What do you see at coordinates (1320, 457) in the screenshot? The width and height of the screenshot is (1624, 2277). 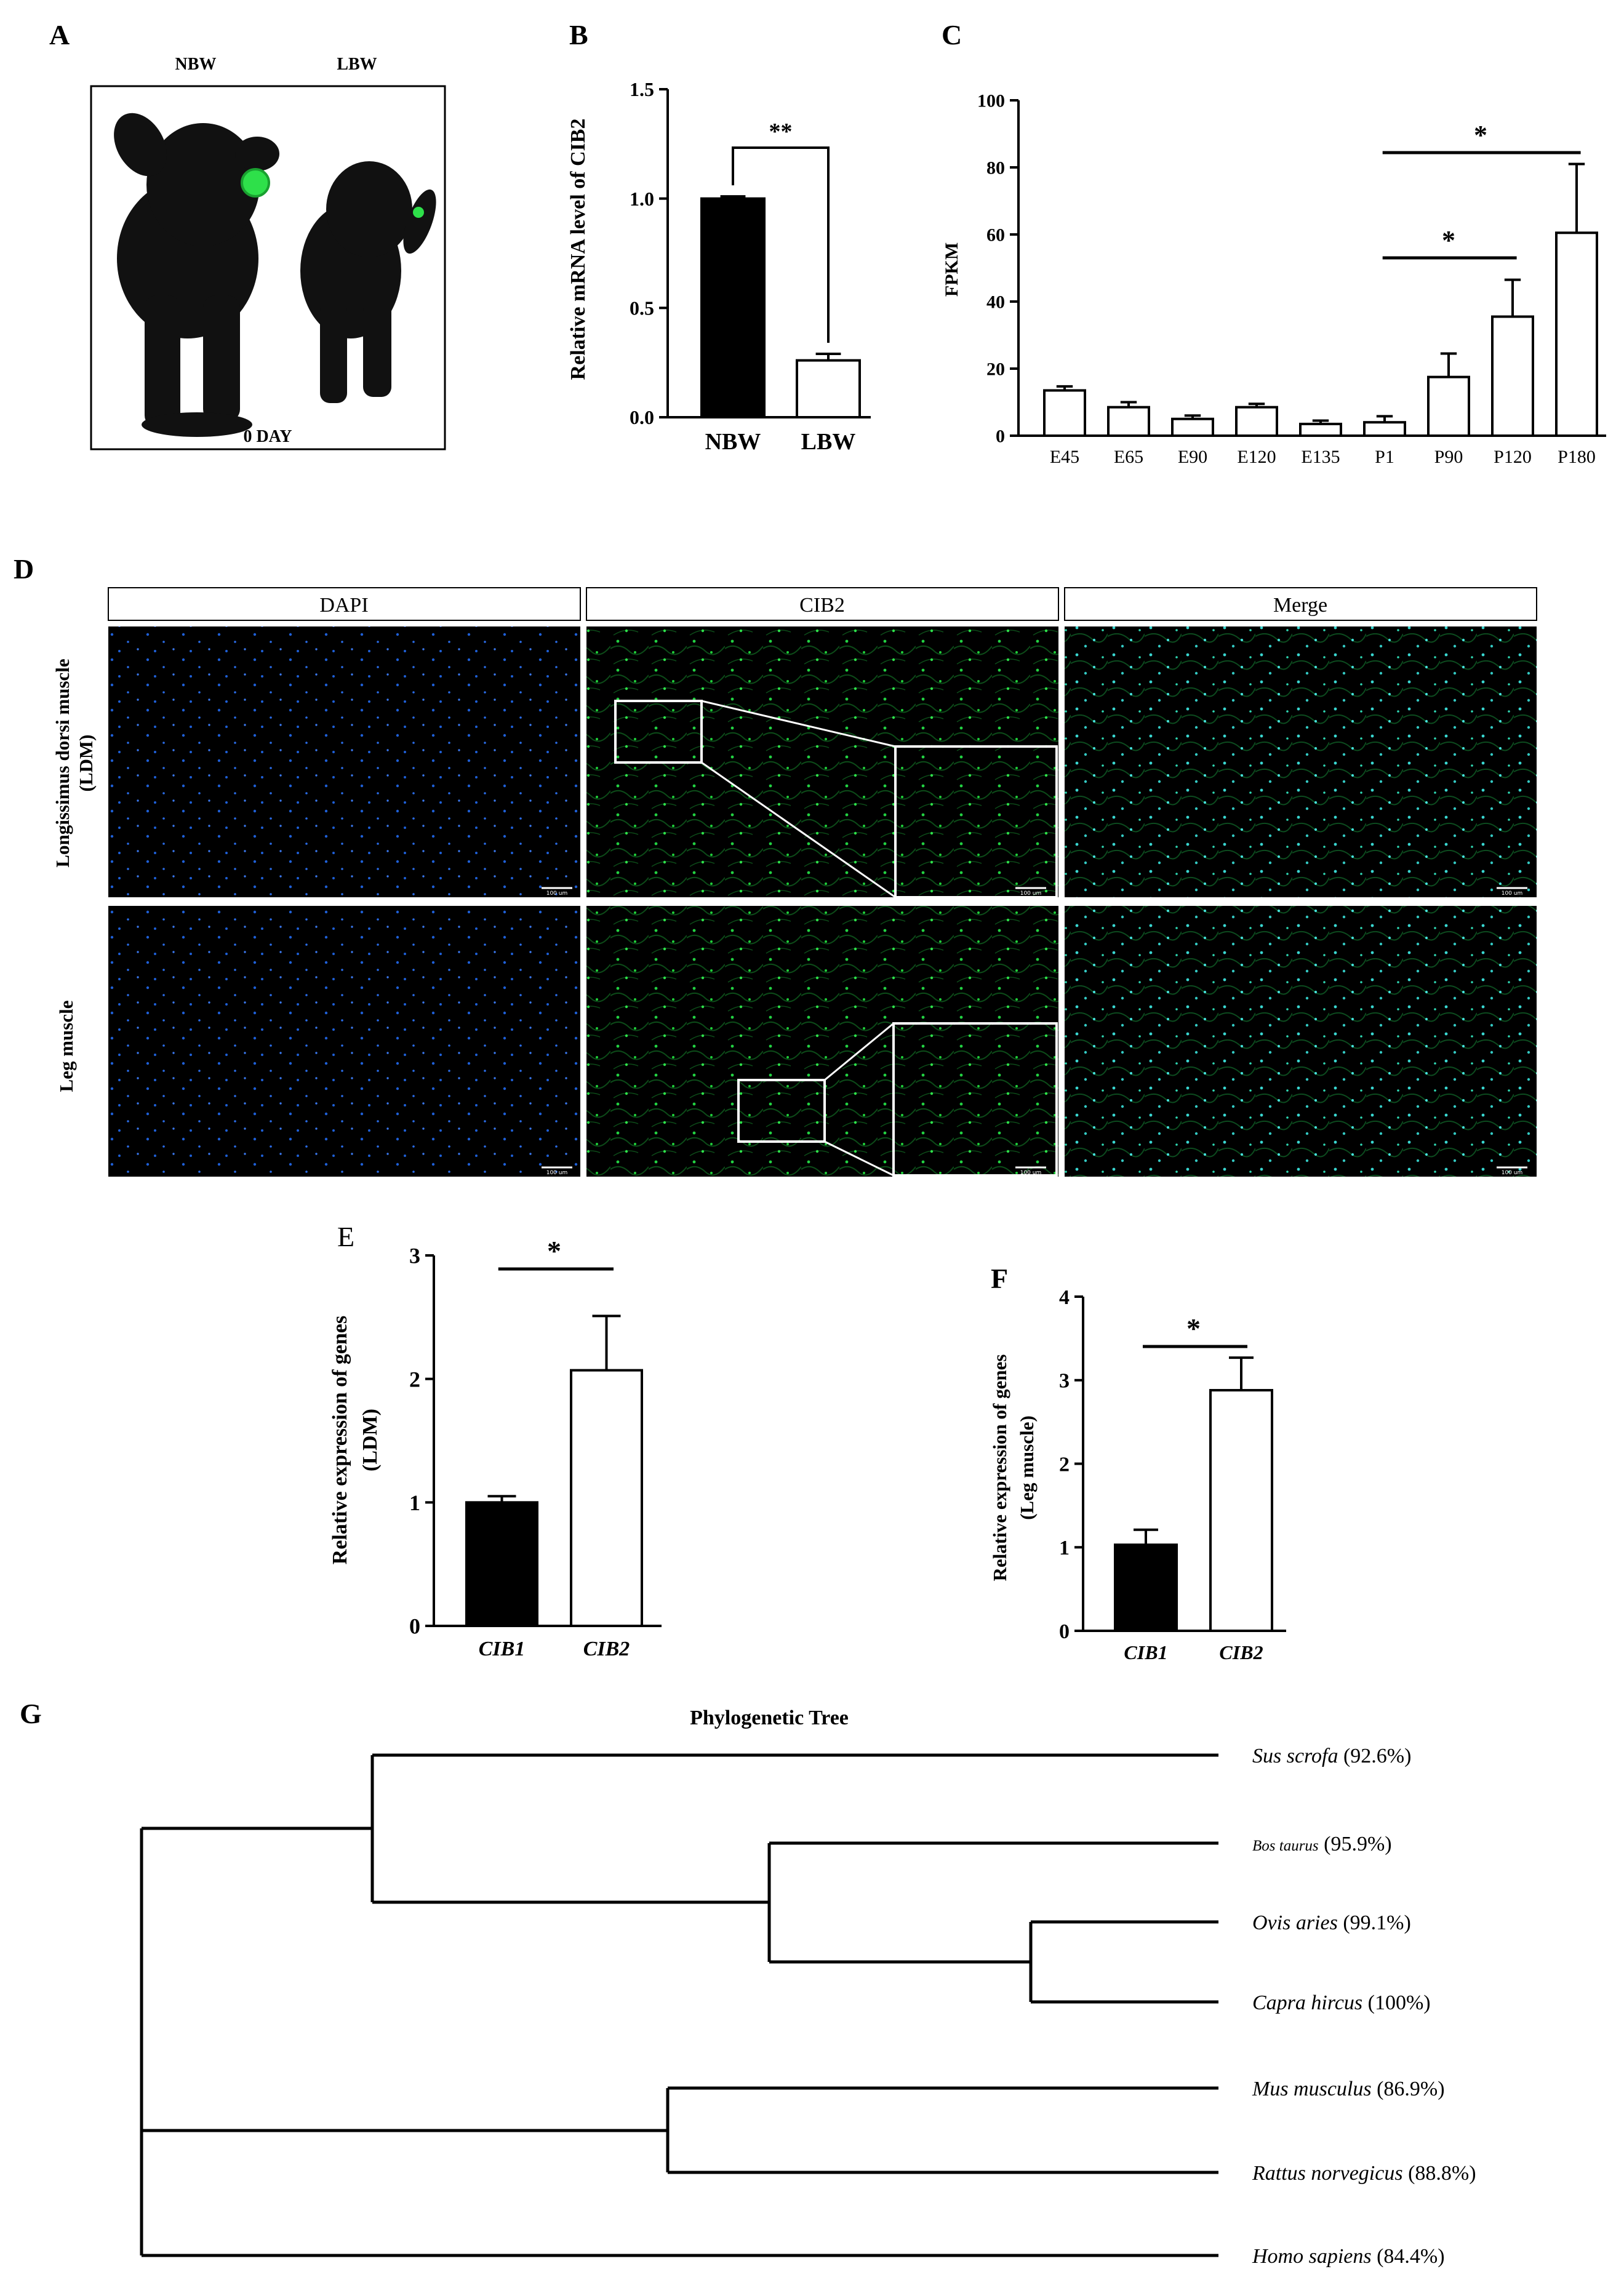 I see `chart-c-xtick-label: E135` at bounding box center [1320, 457].